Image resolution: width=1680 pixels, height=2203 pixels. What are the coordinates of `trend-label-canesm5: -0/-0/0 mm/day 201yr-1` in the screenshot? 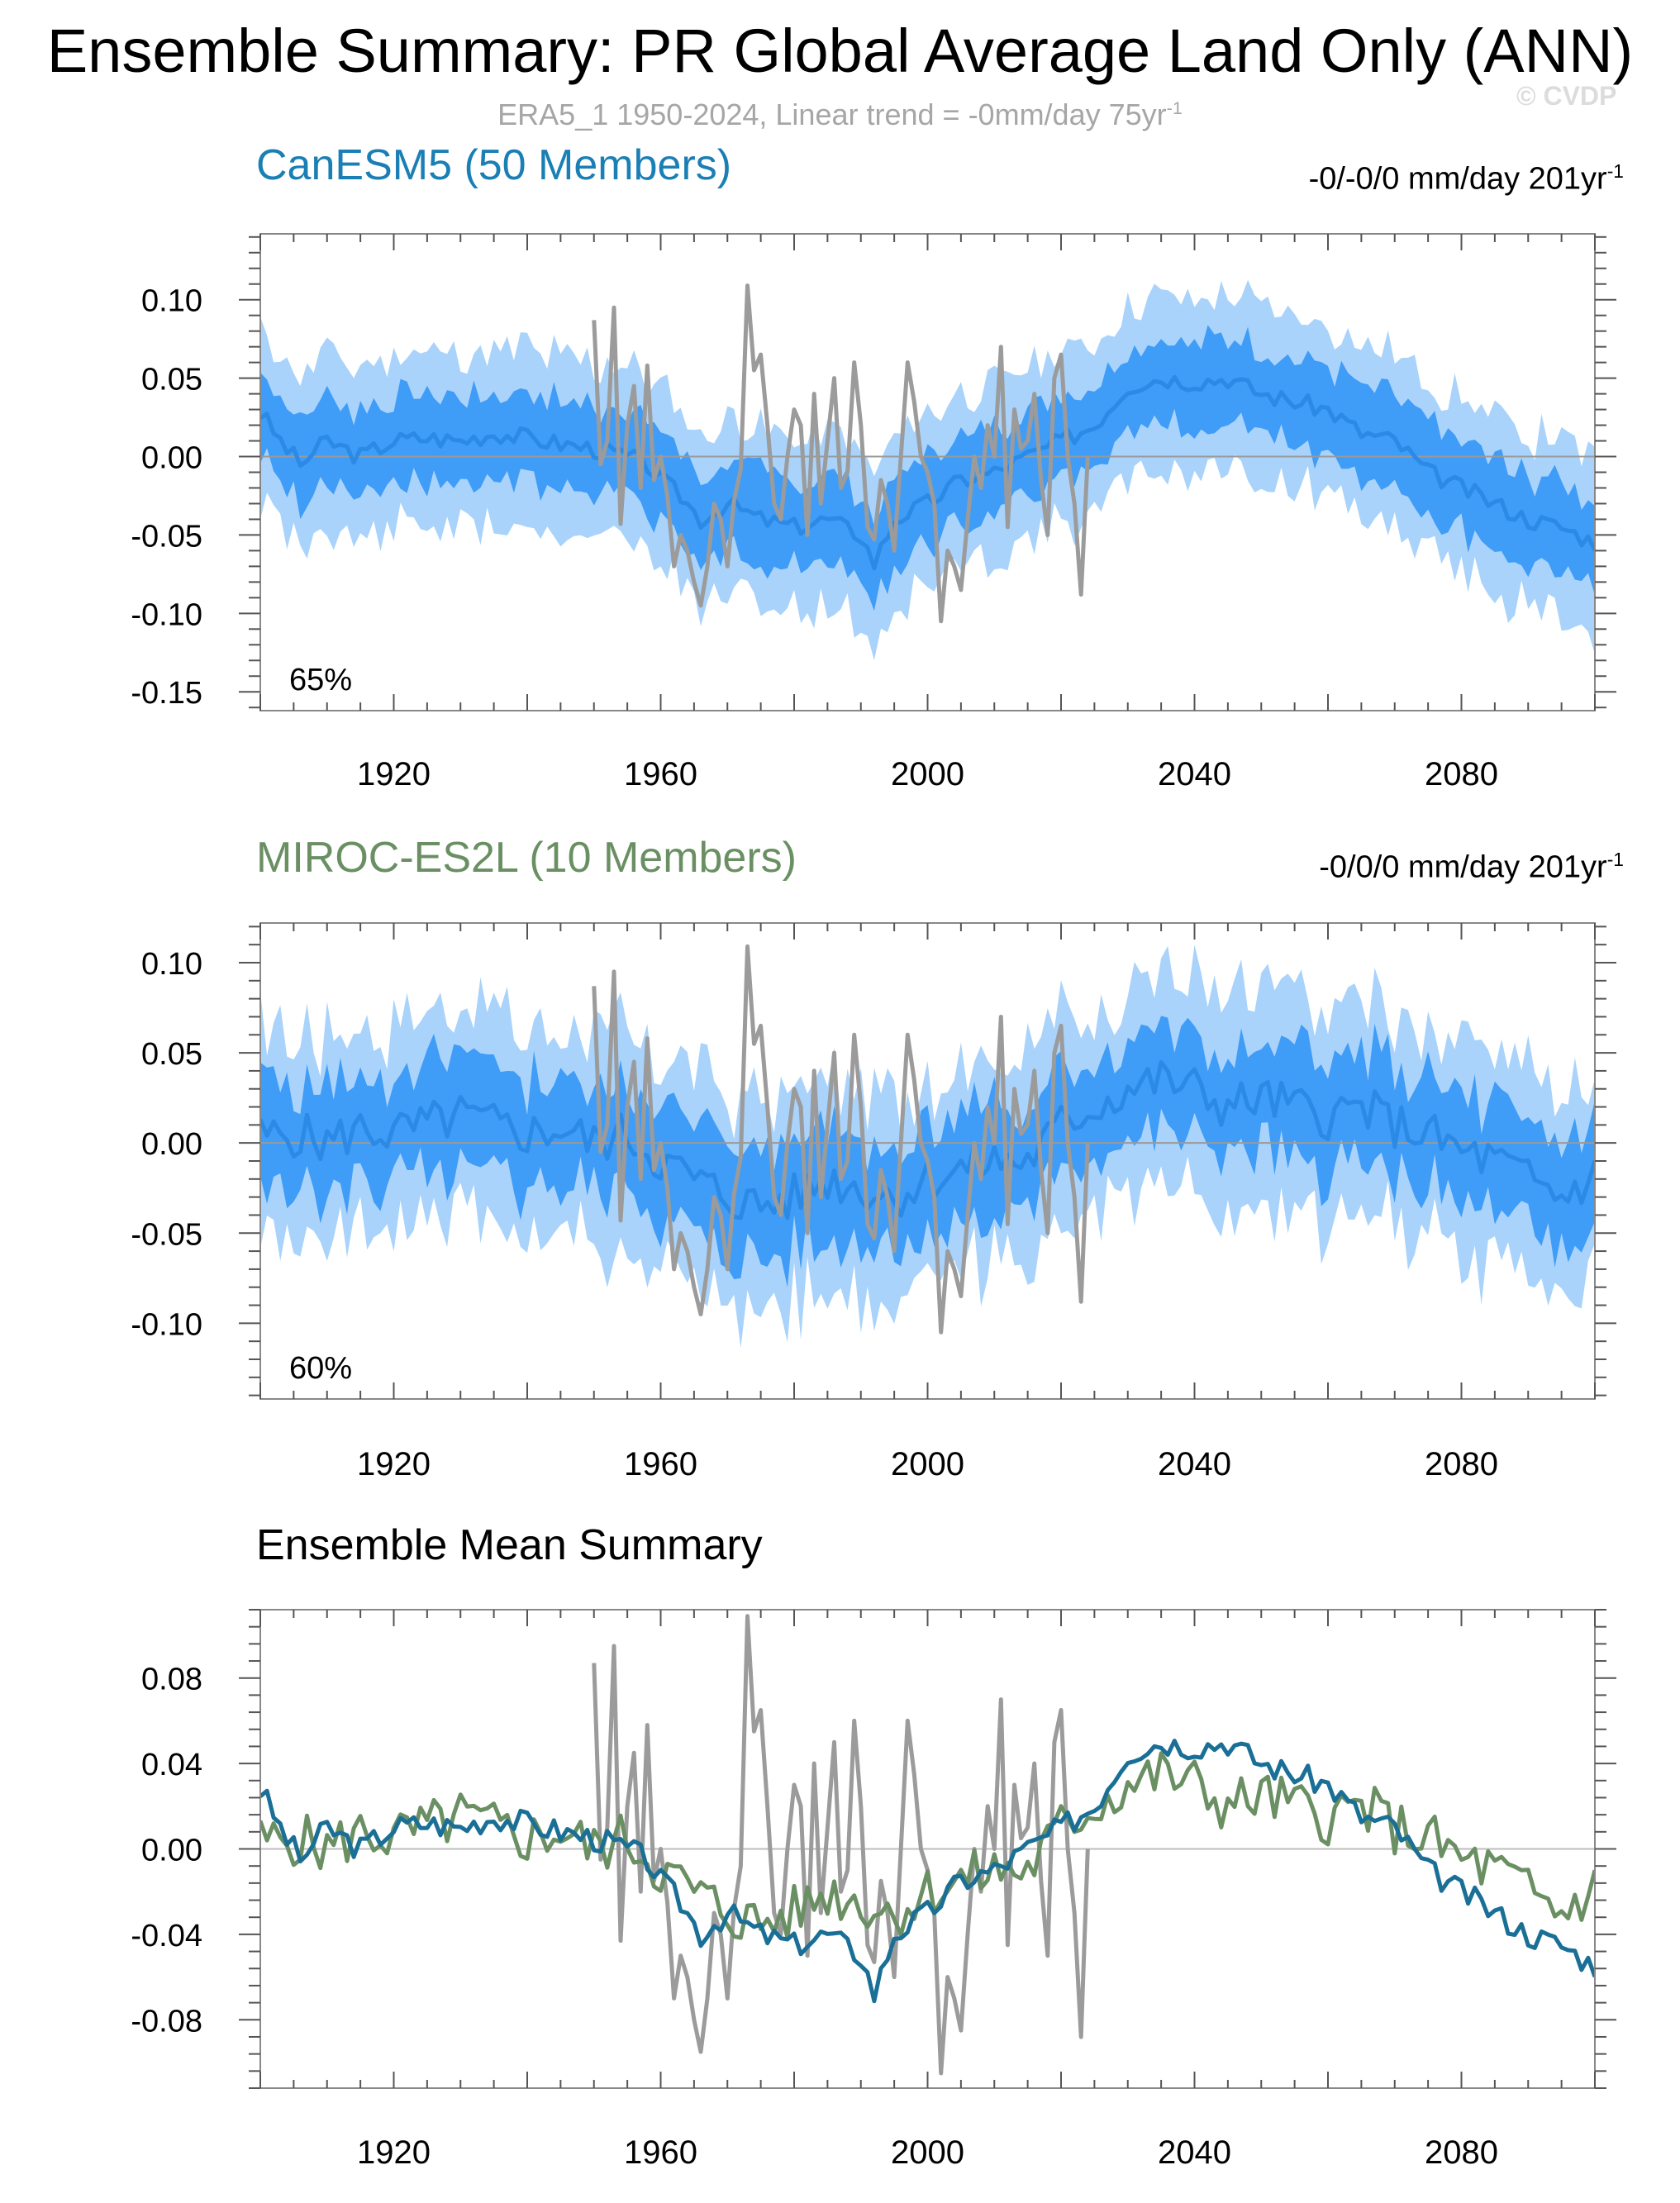 It's located at (1466, 175).